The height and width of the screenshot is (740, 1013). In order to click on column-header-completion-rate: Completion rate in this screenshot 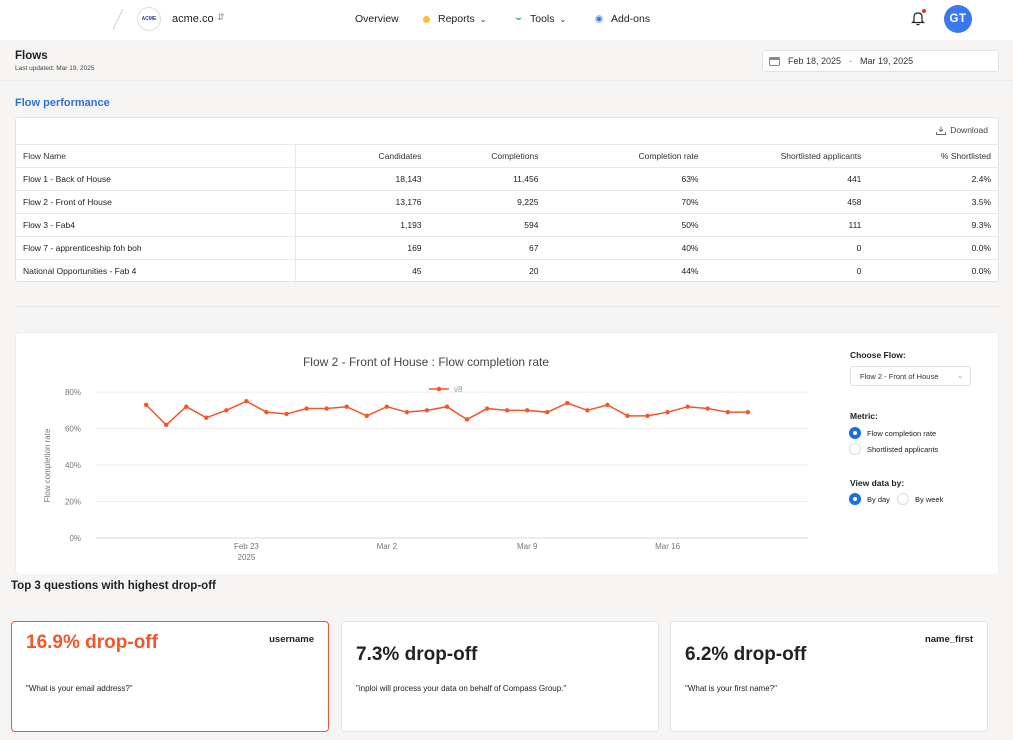, I will do `click(625, 156)`.